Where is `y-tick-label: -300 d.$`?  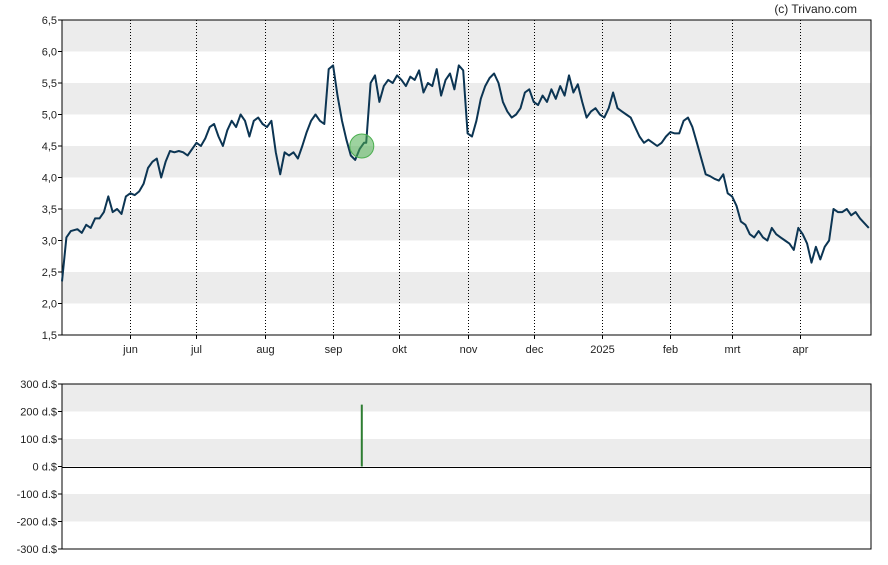
y-tick-label: -300 d.$ is located at coordinates (37, 550).